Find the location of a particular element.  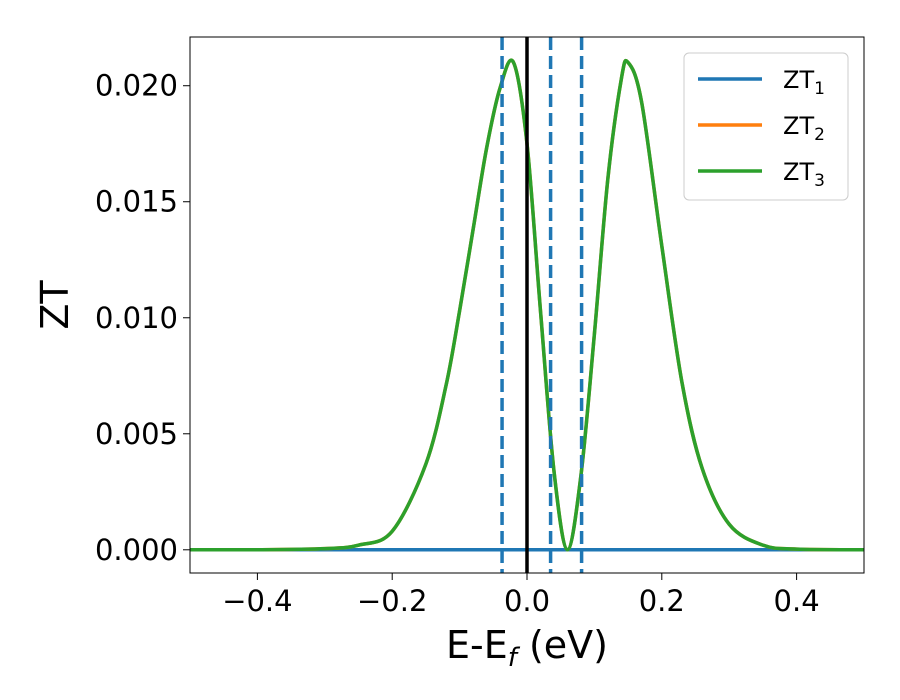

legend-box is located at coordinates (766, 126).